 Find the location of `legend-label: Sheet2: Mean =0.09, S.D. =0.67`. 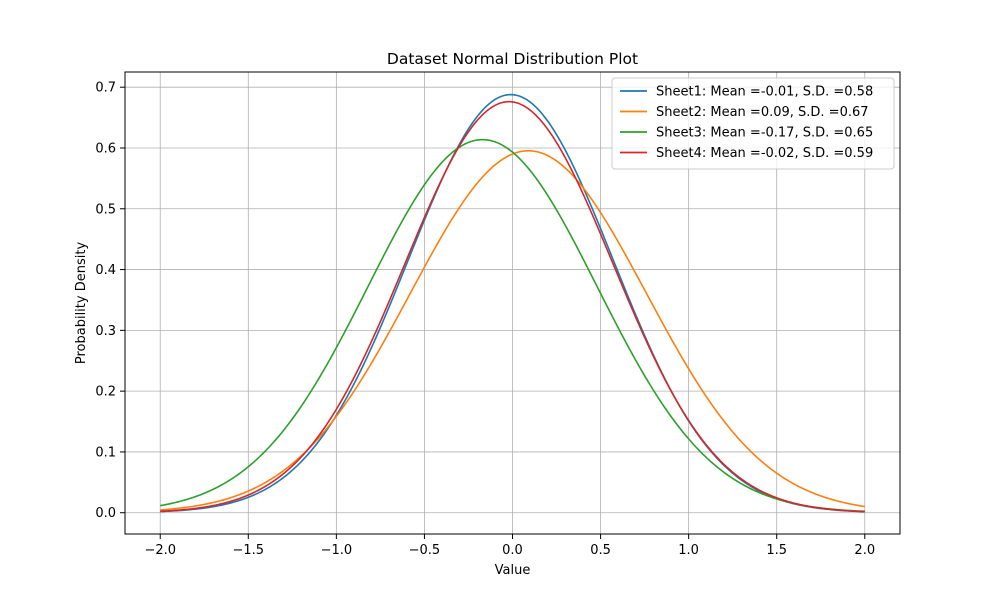

legend-label: Sheet2: Mean =0.09, S.D. =0.67 is located at coordinates (762, 112).